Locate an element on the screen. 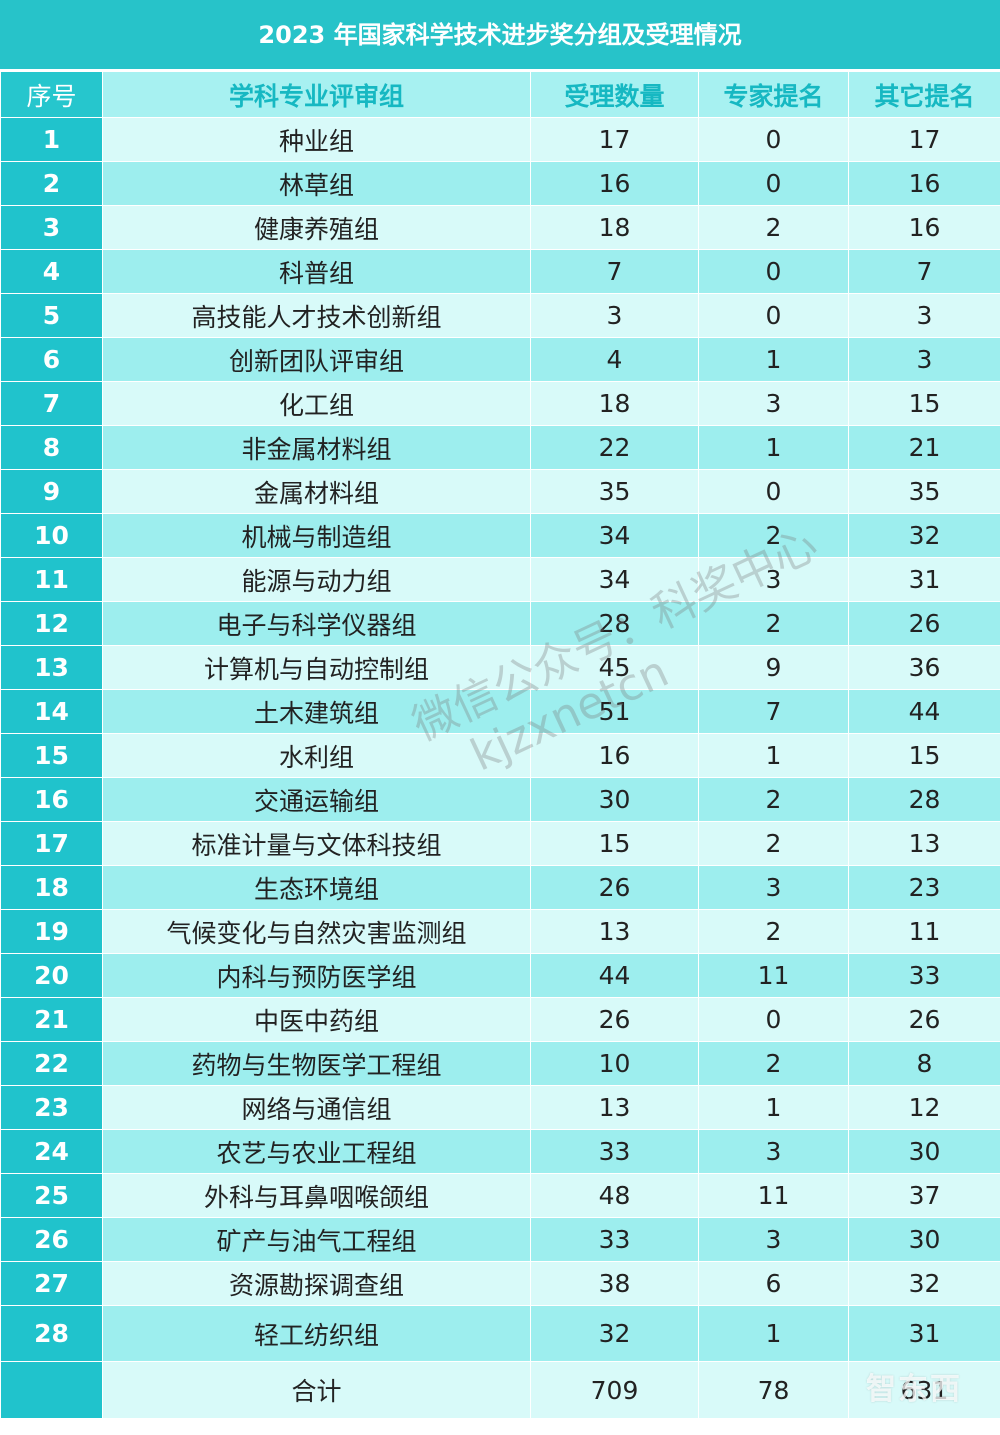  cell-index: 8 is located at coordinates (51, 447).